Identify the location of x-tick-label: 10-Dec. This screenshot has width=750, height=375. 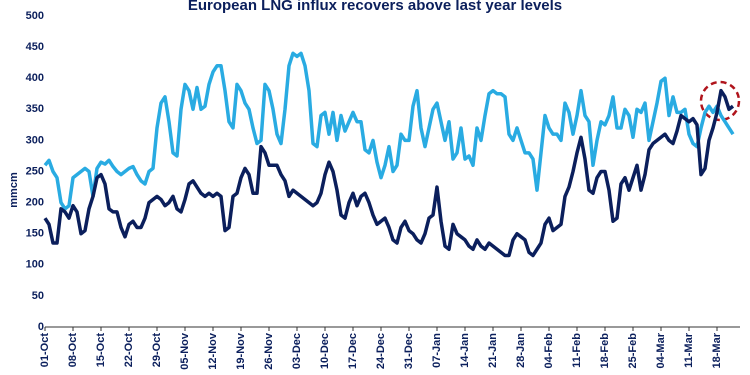
(325, 351).